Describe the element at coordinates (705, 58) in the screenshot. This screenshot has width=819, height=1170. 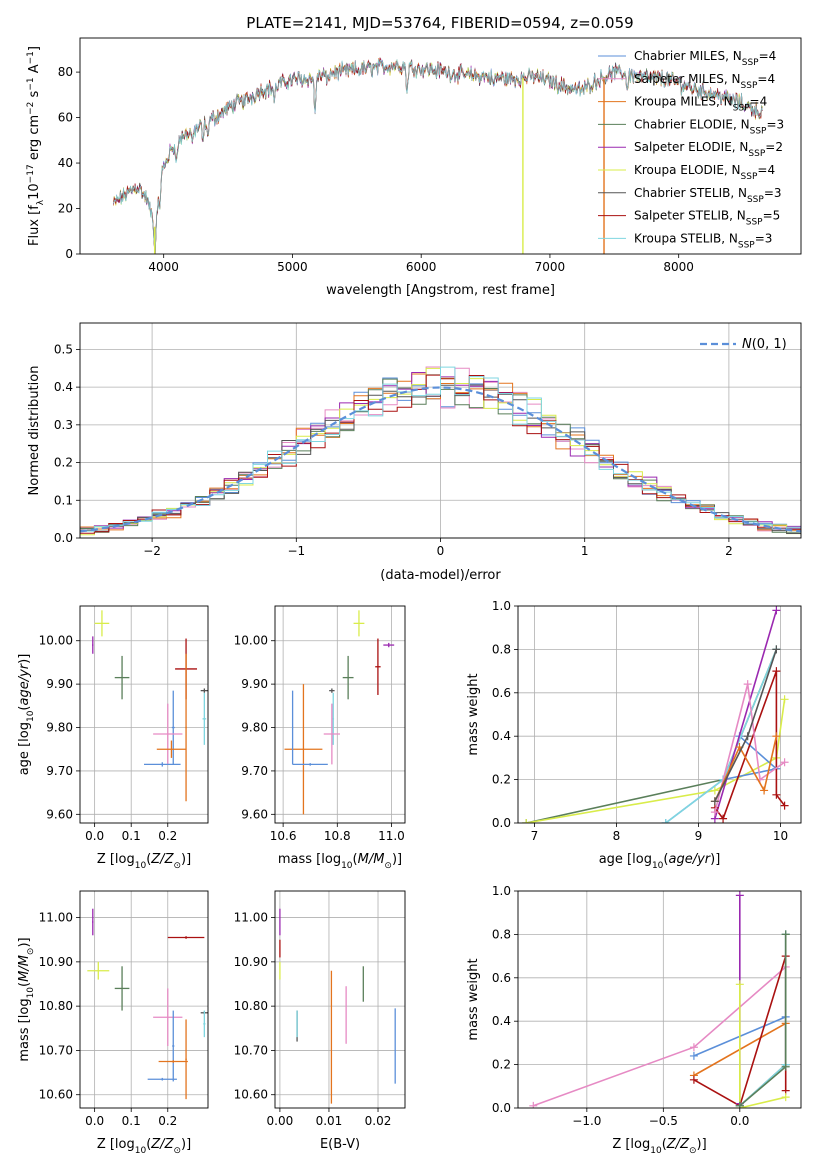
I see `legend-entry: Chabrier MILES, NSSP=4` at that location.